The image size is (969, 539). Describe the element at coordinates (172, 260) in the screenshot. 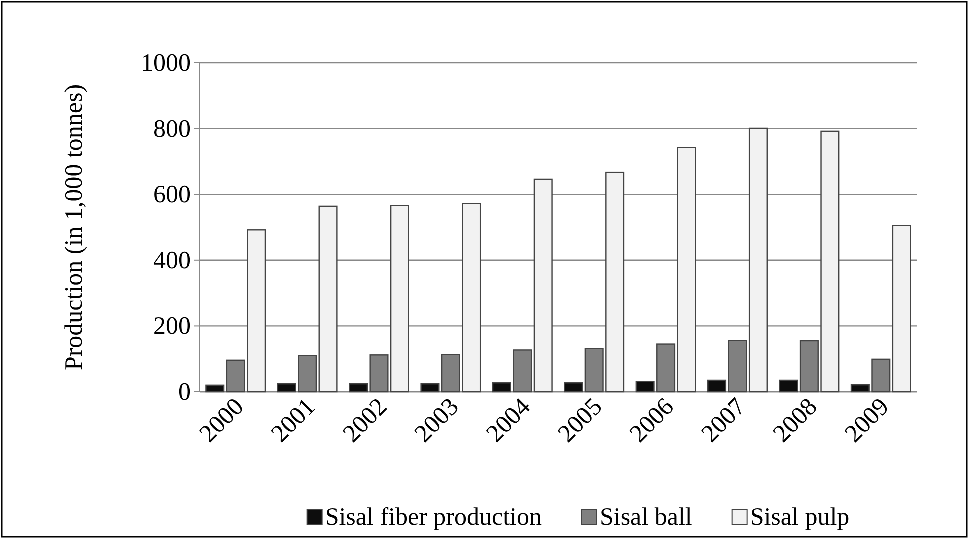

I see `y-tick-label: 400` at that location.